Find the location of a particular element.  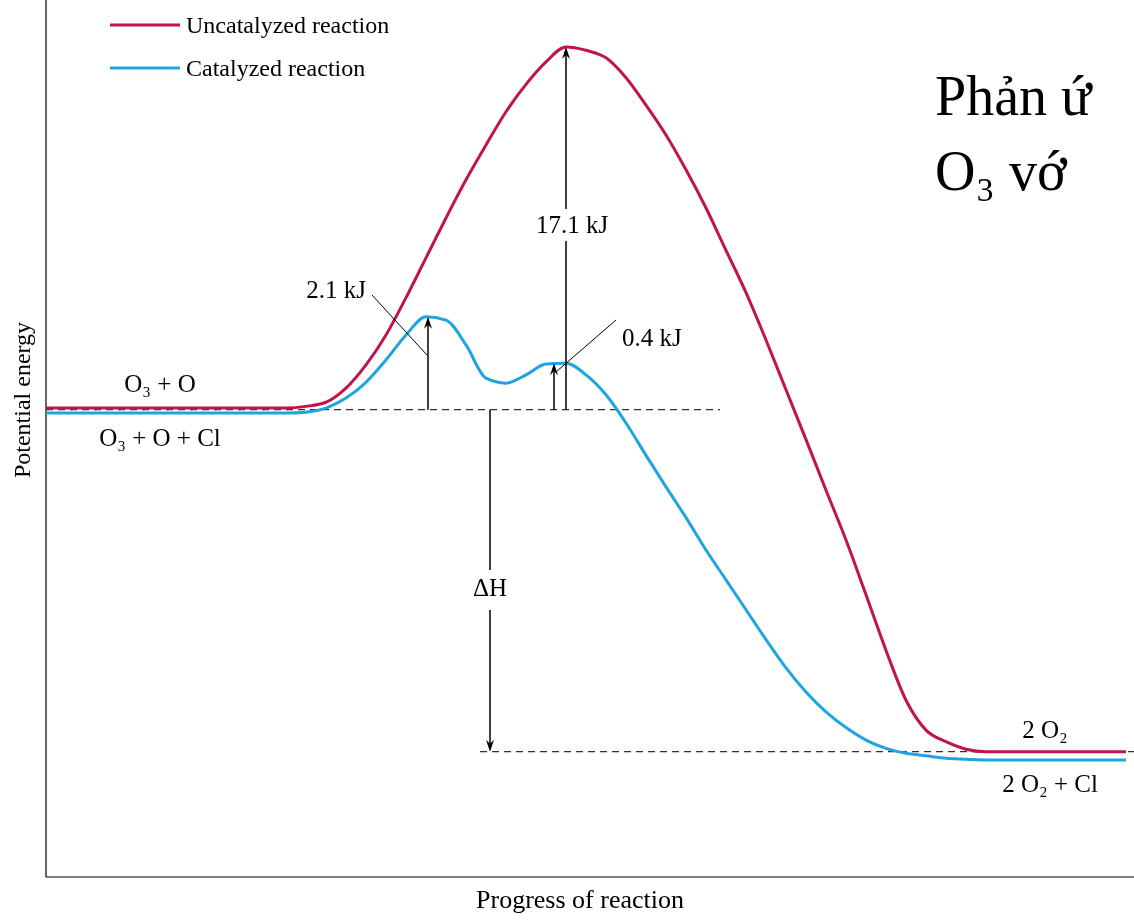

annotation: 2 O₂ + Cl is located at coordinates (1050, 783).